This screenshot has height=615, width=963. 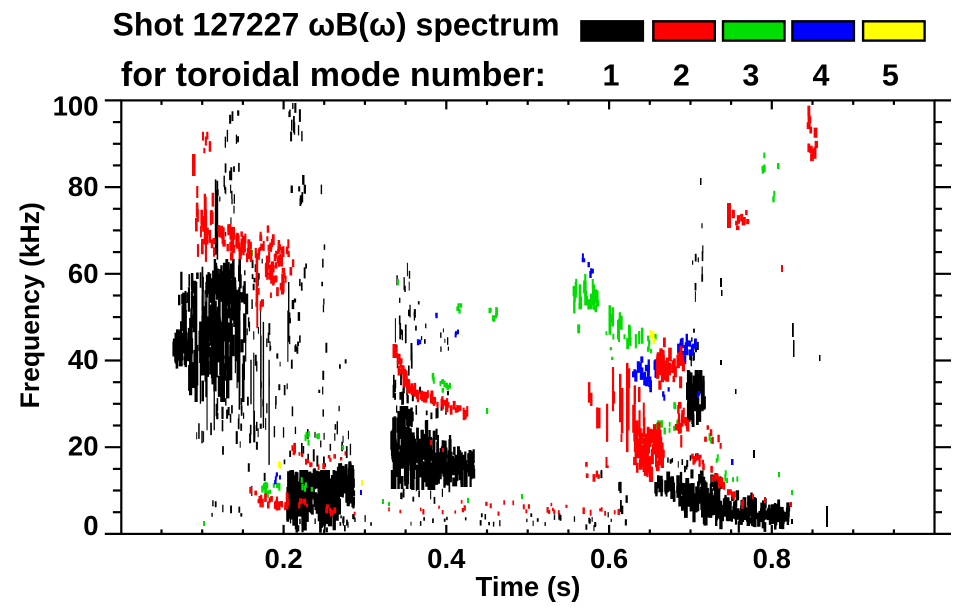 What do you see at coordinates (76, 105) in the screenshot?
I see `svg-text: 100` at bounding box center [76, 105].